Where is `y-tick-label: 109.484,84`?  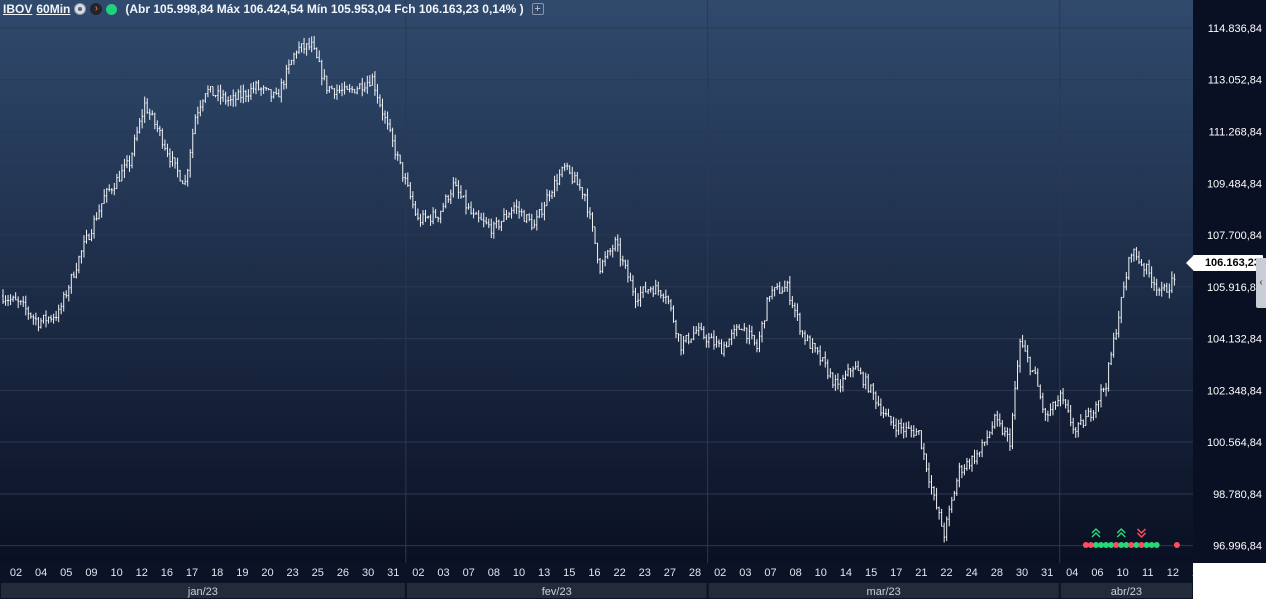
y-tick-label: 109.484,84 is located at coordinates (1234, 184).